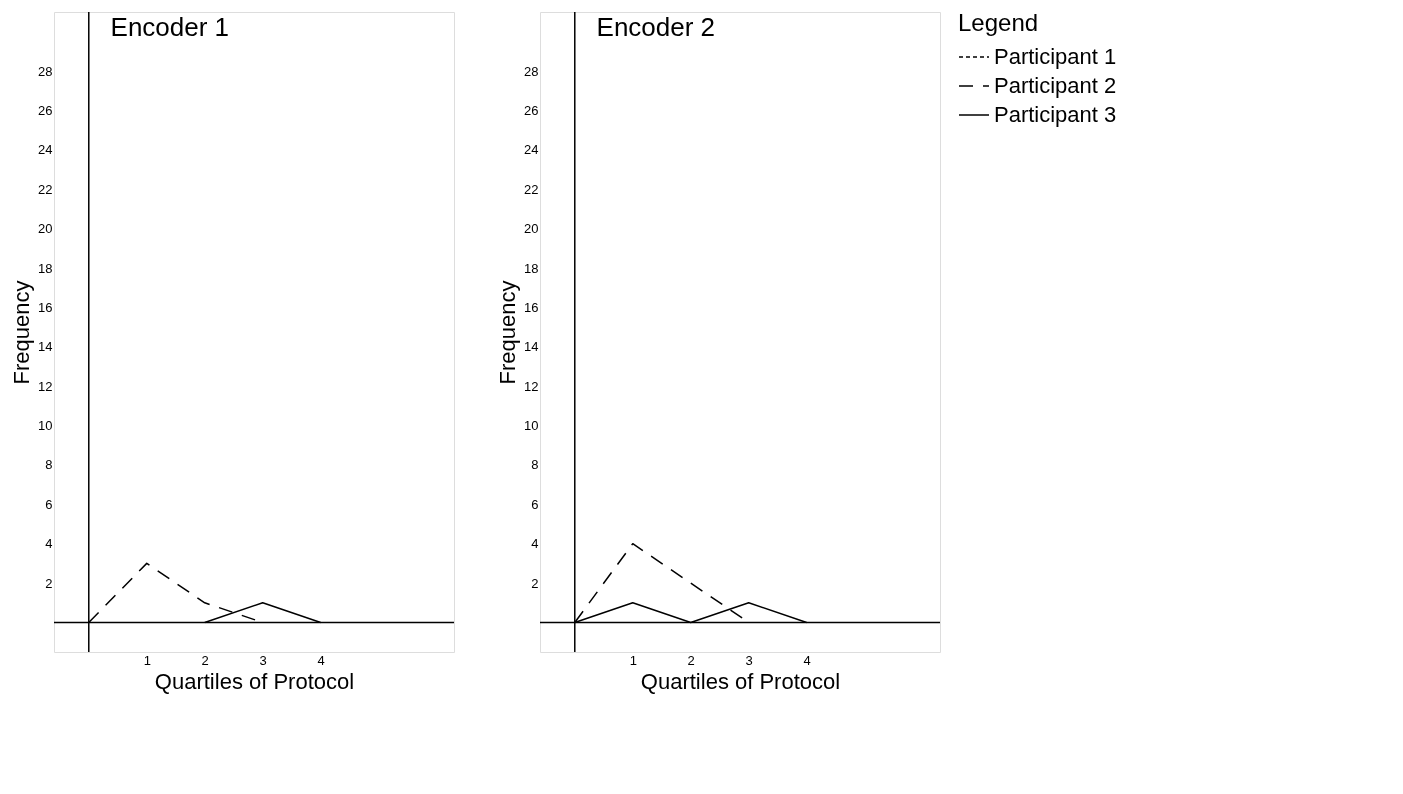 The width and height of the screenshot is (1403, 794). Describe the element at coordinates (656, 27) in the screenshot. I see `chart-title: Encoder 2` at that location.